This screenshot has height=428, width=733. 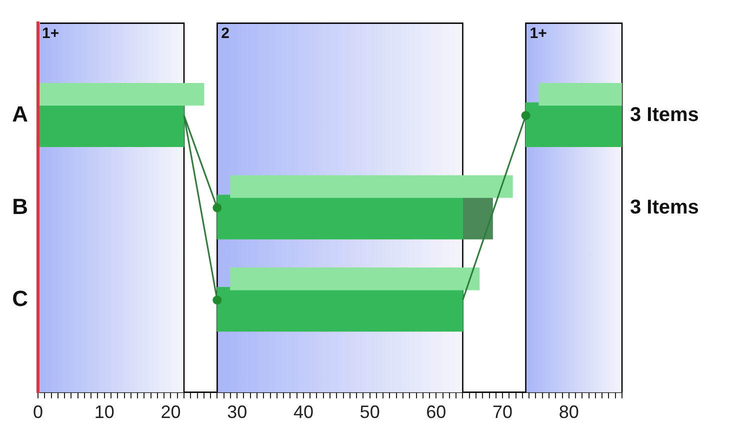 I want to click on x-tick-label: 30, so click(x=237, y=412).